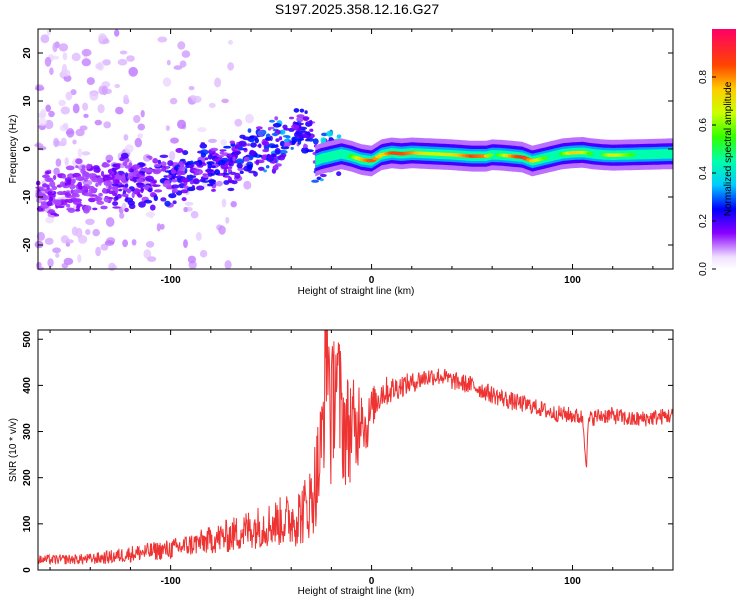 This screenshot has height=600, width=750. I want to click on spectrogram-x-label: Height of straight line (km), so click(356, 291).